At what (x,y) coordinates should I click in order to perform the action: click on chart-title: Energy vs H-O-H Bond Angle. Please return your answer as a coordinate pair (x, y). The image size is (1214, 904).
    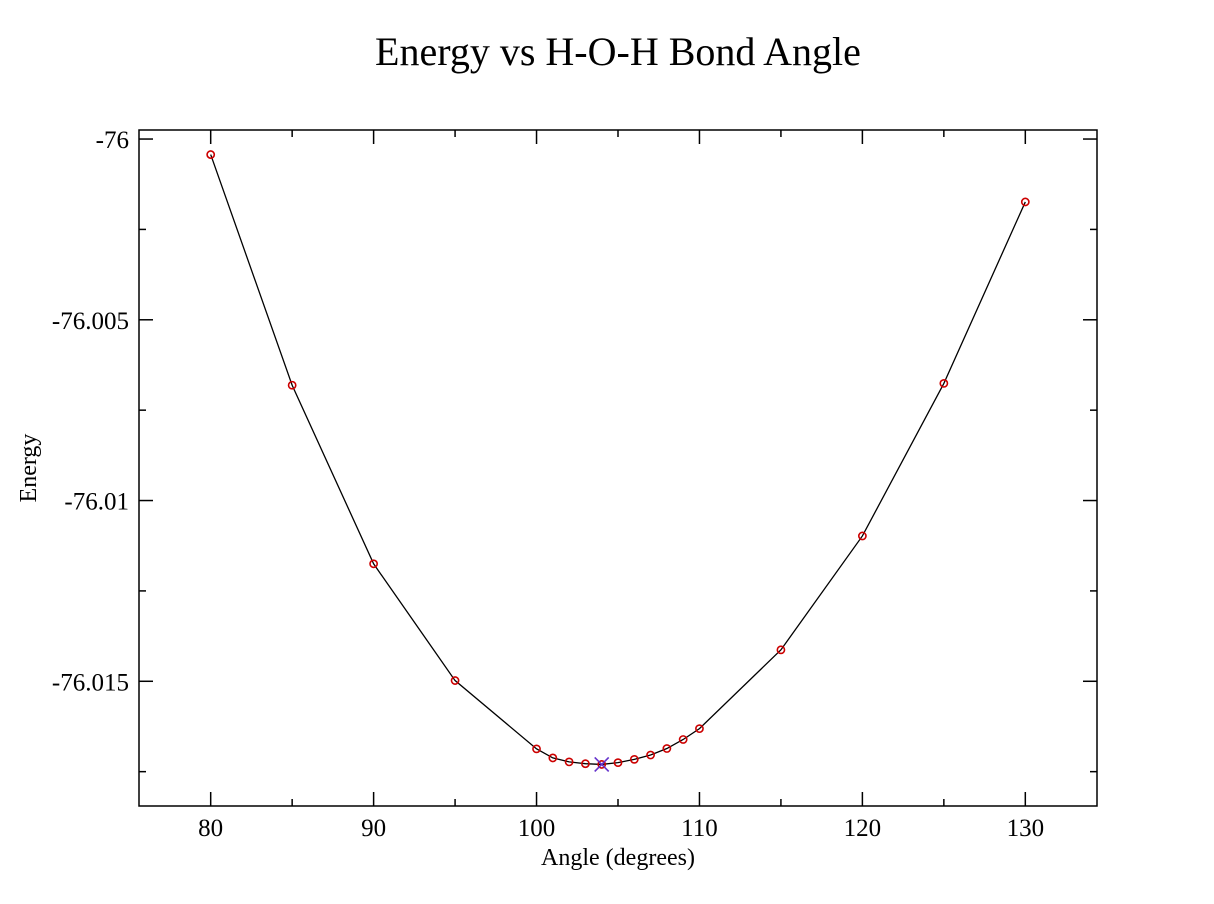
    Looking at the image, I should click on (618, 51).